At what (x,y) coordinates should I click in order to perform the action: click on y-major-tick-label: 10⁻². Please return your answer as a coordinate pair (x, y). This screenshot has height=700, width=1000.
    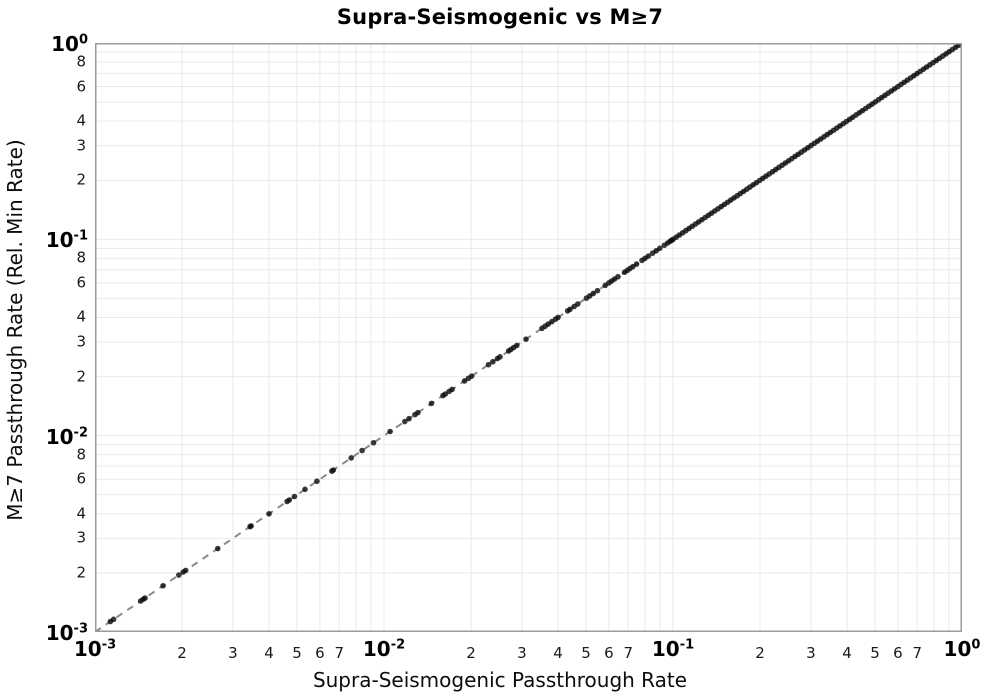
    Looking at the image, I should click on (66, 436).